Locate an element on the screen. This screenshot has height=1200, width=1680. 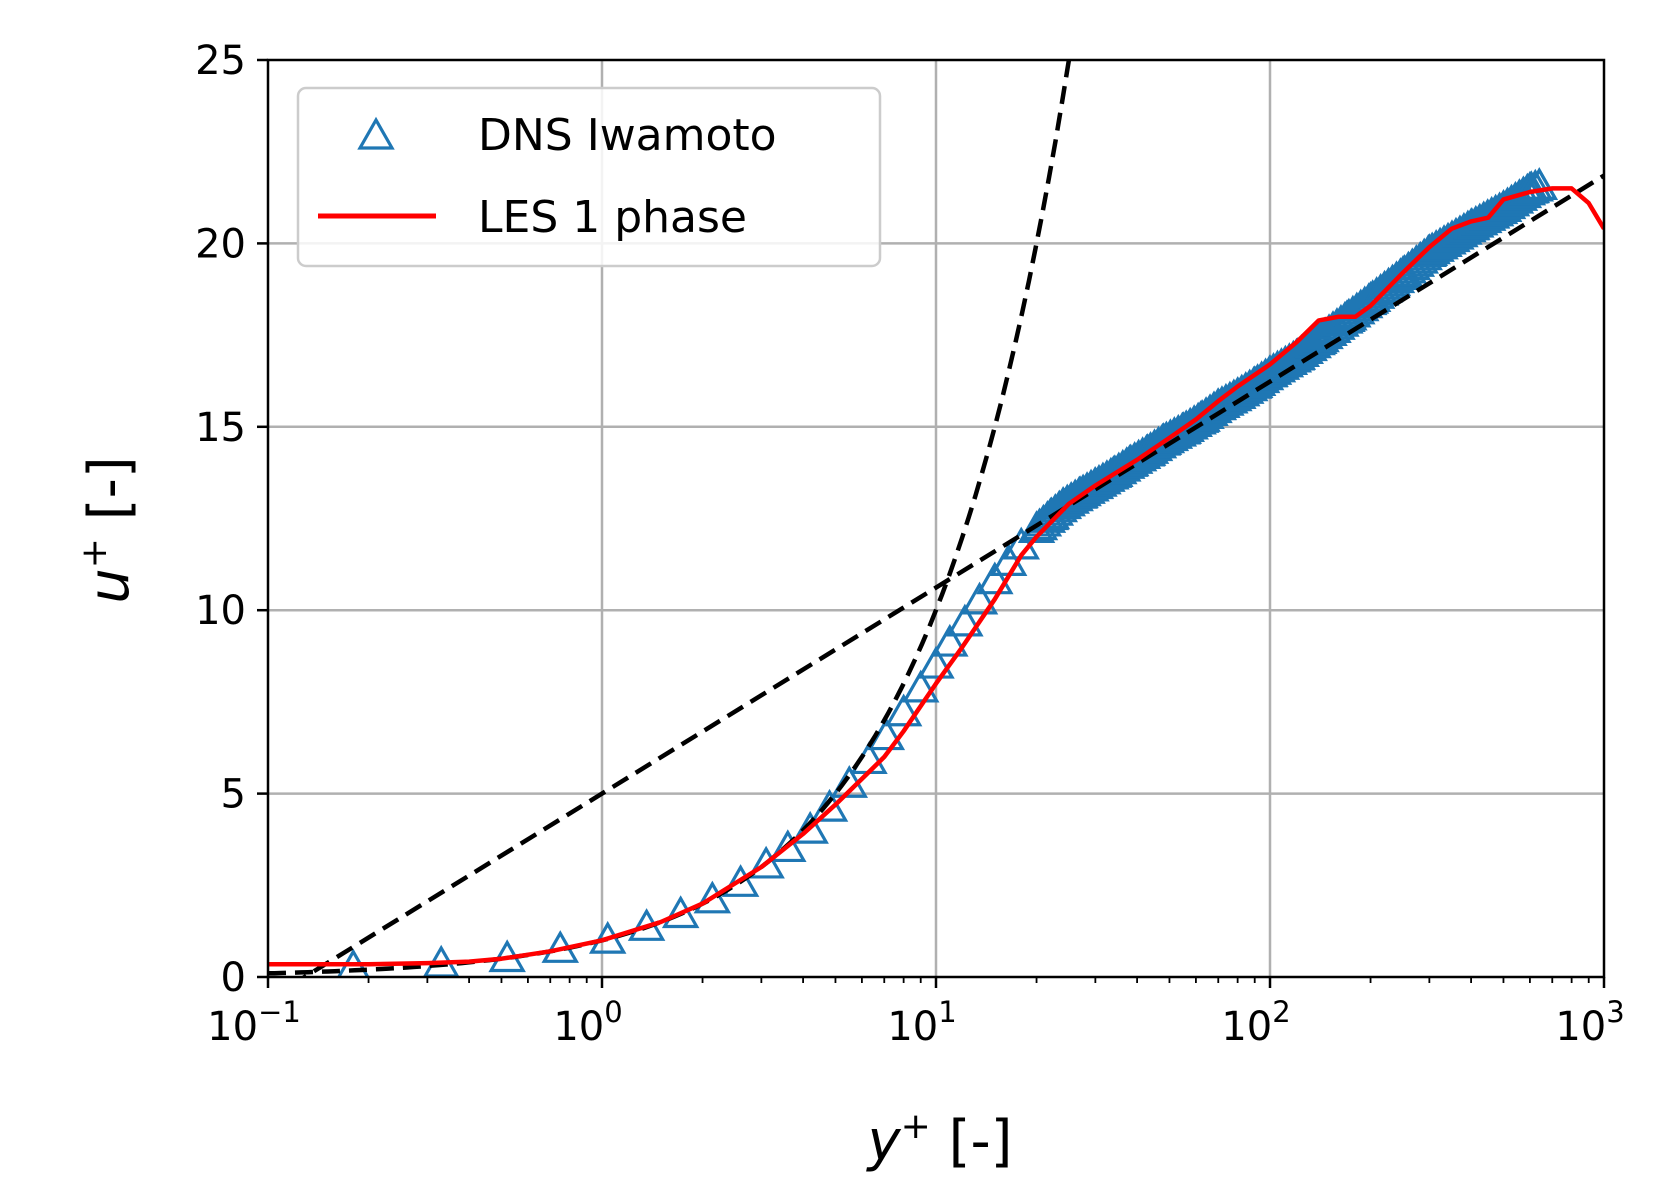
y-tick-label: 10 is located at coordinates (220, 611).